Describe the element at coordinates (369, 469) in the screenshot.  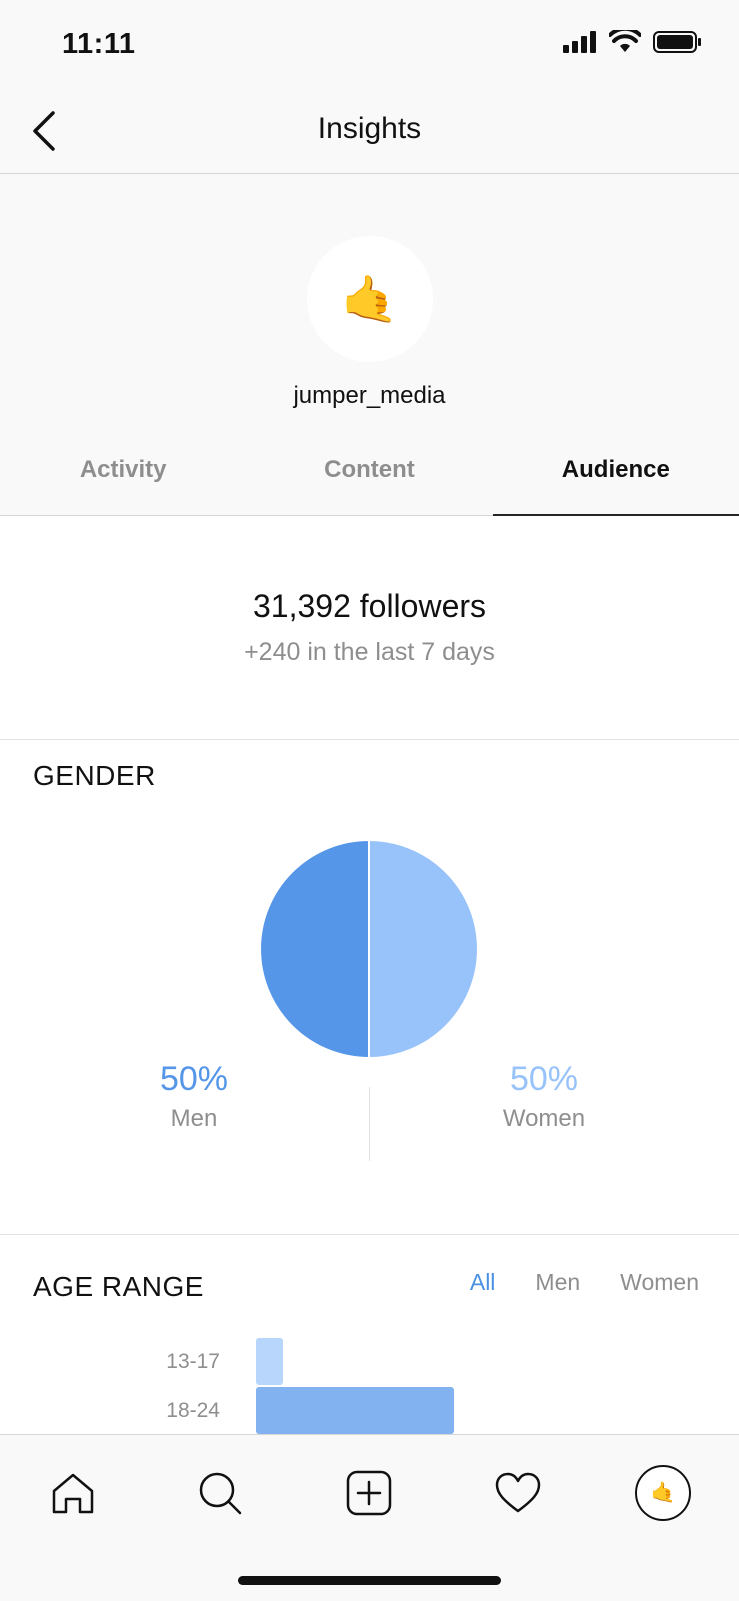
I see `tab-content: Content` at that location.